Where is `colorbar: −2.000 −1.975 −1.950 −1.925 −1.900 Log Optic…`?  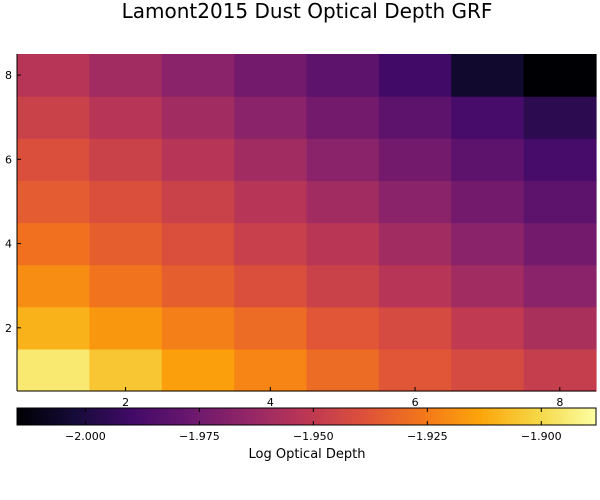 colorbar: −2.000 −1.975 −1.950 −1.925 −1.900 Log Optic… is located at coordinates (306, 434).